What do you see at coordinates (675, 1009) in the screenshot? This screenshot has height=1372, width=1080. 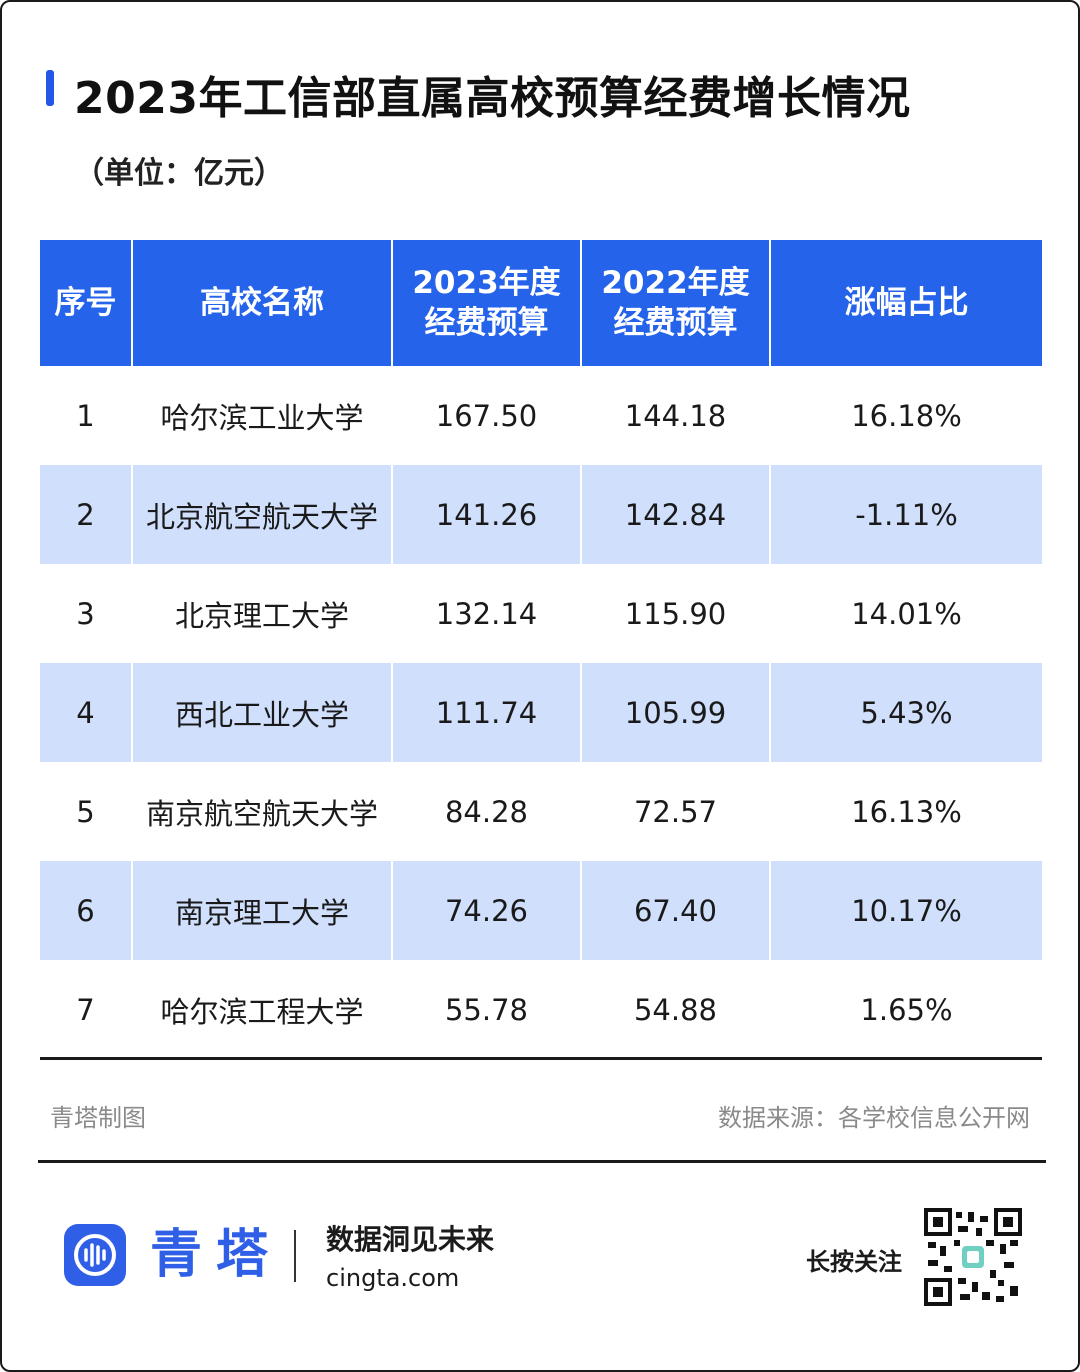 I see `cell-2022-budget: 54.88` at bounding box center [675, 1009].